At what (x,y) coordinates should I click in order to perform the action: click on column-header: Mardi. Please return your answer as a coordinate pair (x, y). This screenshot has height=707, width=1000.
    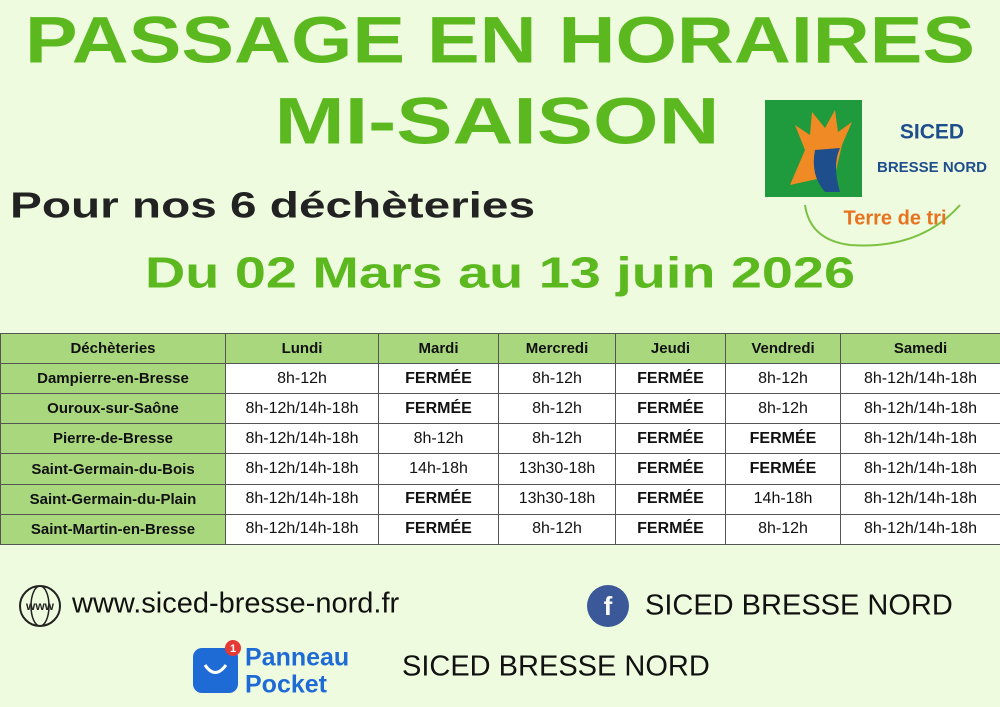
    Looking at the image, I should click on (438, 348).